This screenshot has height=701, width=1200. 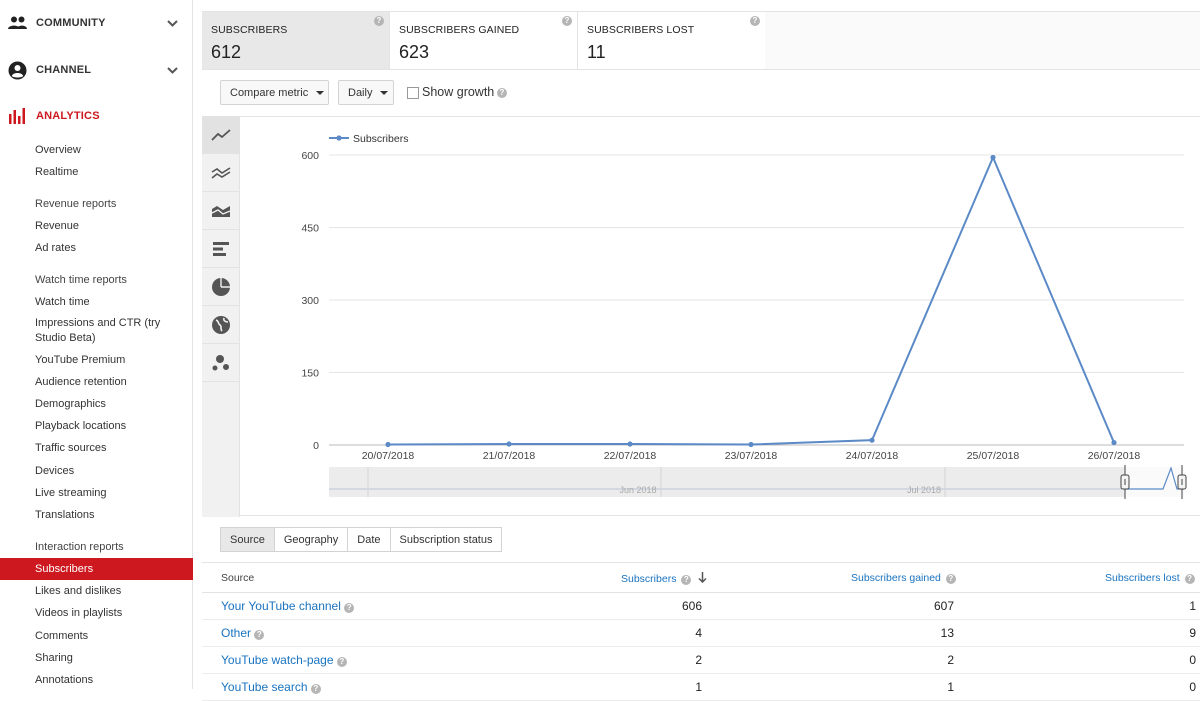 I want to click on source-link: Other ?, so click(x=243, y=633).